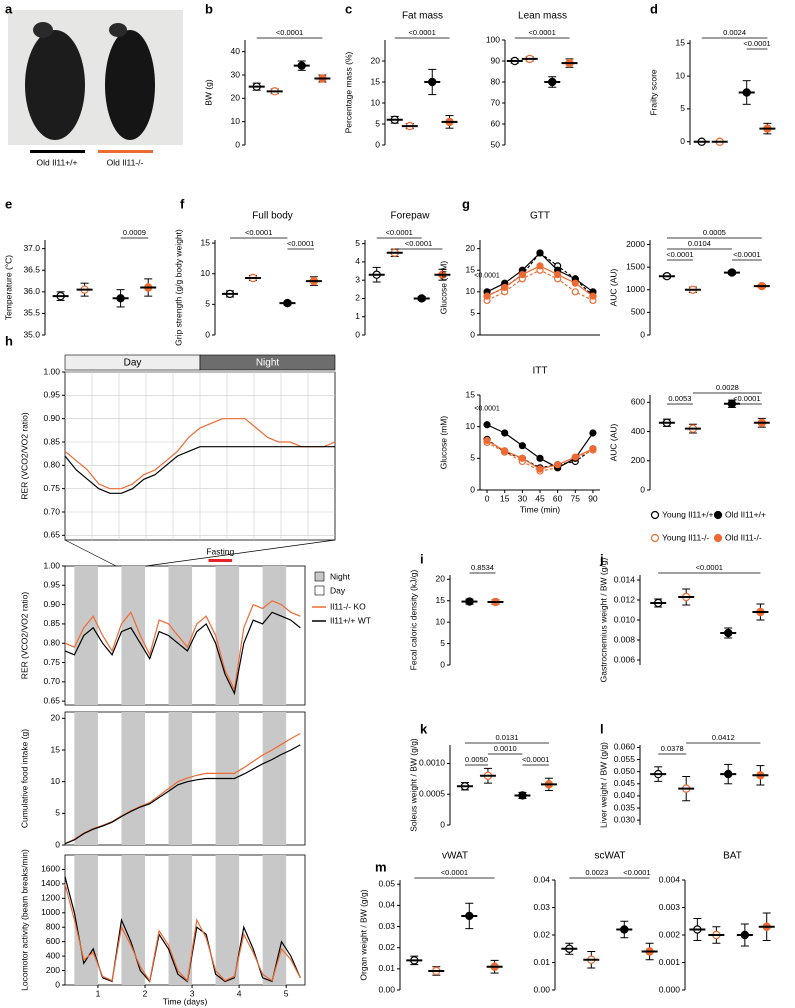  What do you see at coordinates (505, 748) in the screenshot?
I see `p-value: 0.0010` at bounding box center [505, 748].